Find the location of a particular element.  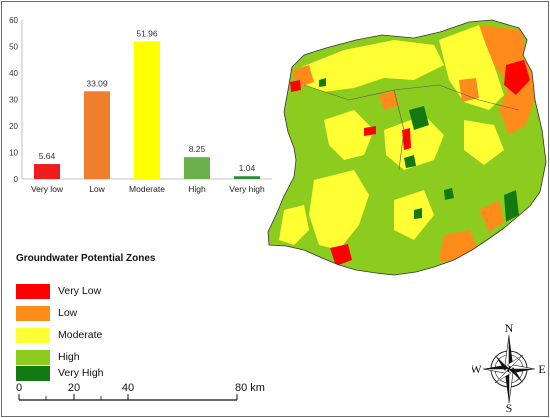

legend-label: Moderate is located at coordinates (80, 335).